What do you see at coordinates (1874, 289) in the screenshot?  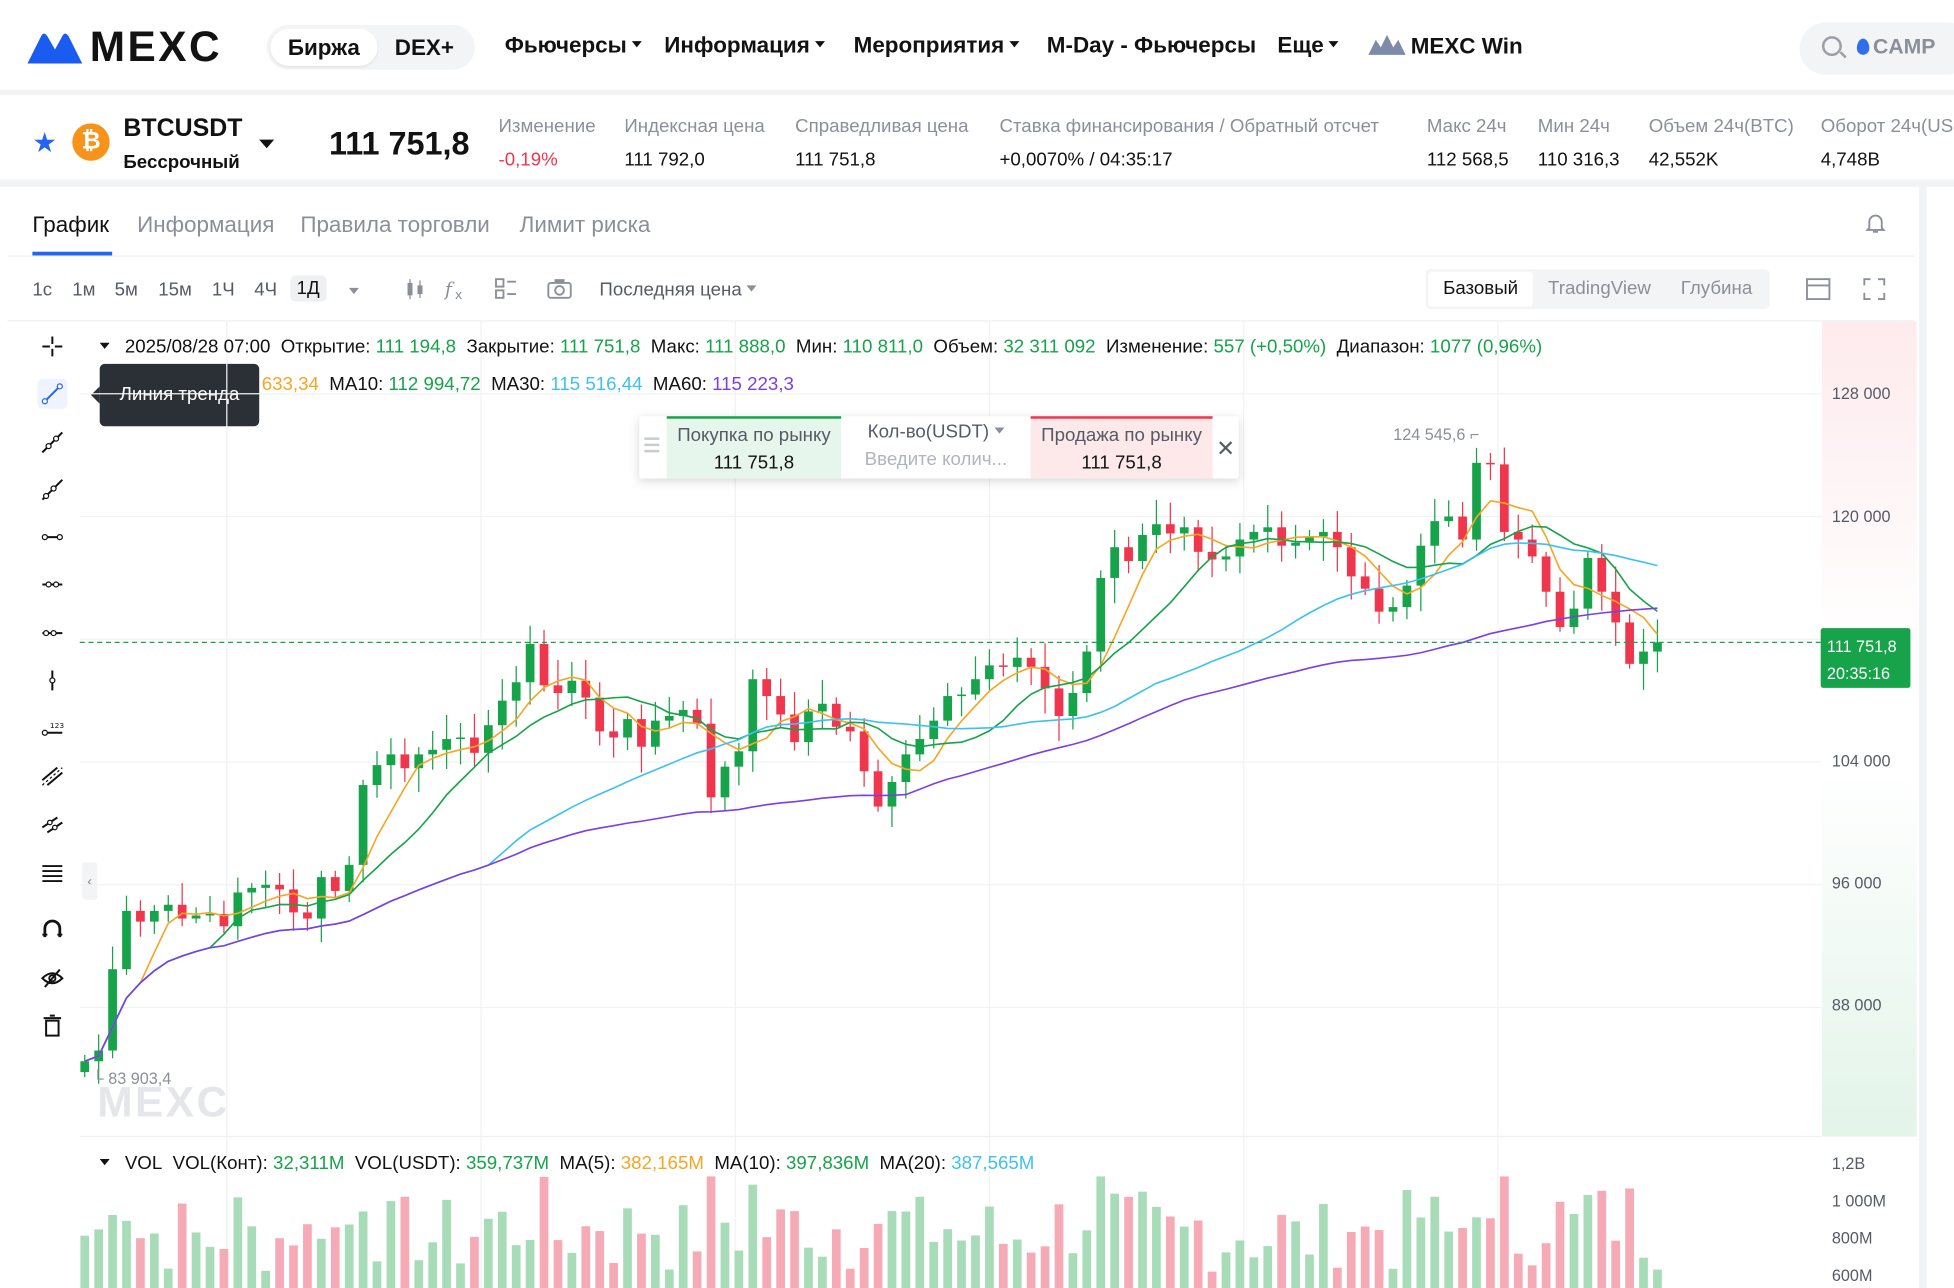 I see `fullscreen-icon` at bounding box center [1874, 289].